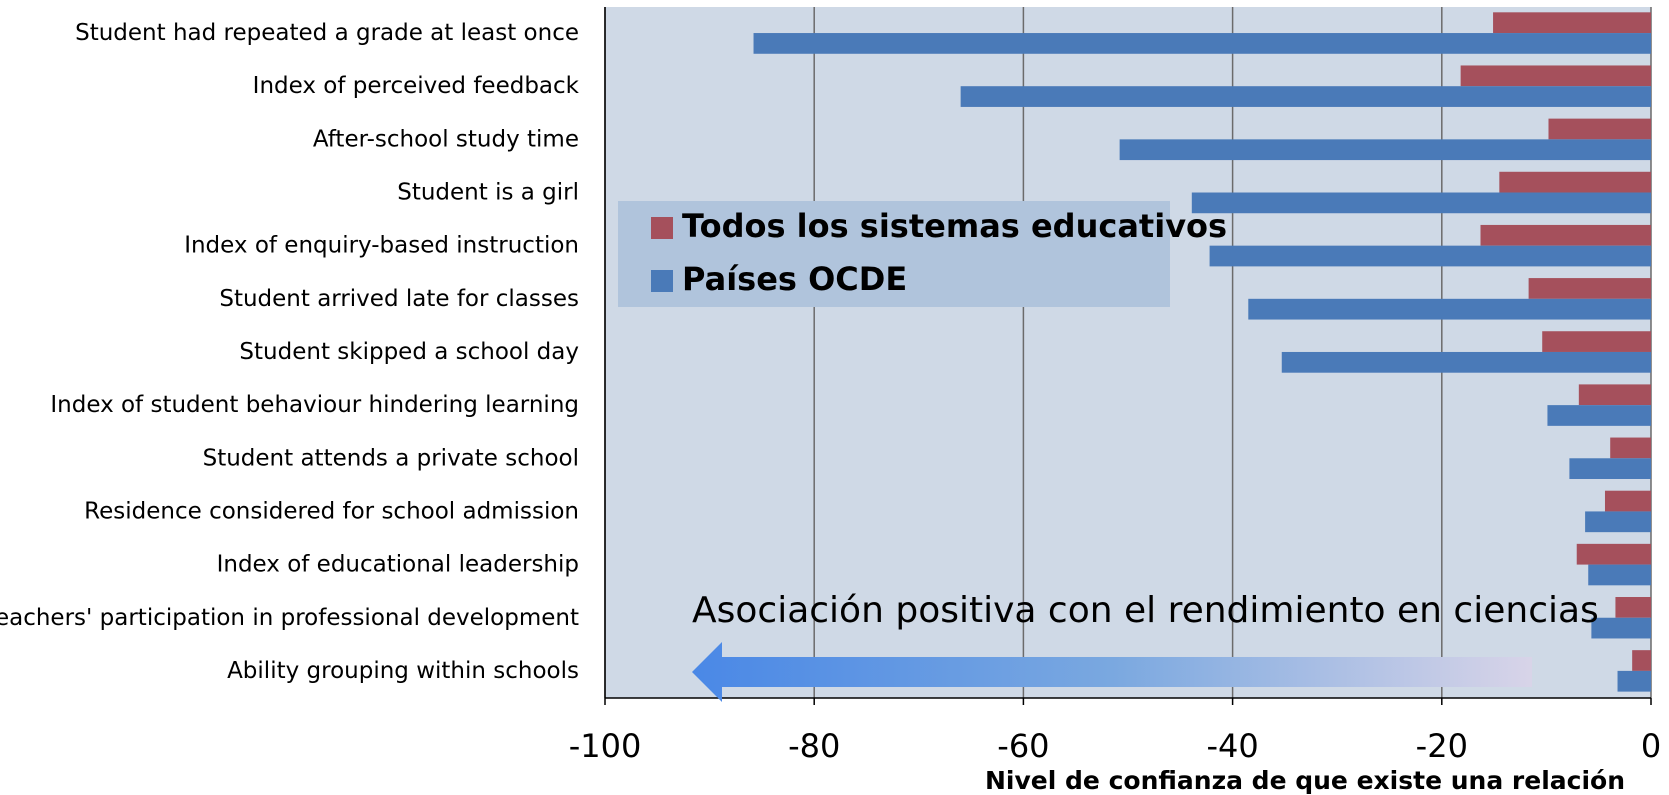 The width and height of the screenshot is (1669, 795). I want to click on arrow, so click(1112, 672).